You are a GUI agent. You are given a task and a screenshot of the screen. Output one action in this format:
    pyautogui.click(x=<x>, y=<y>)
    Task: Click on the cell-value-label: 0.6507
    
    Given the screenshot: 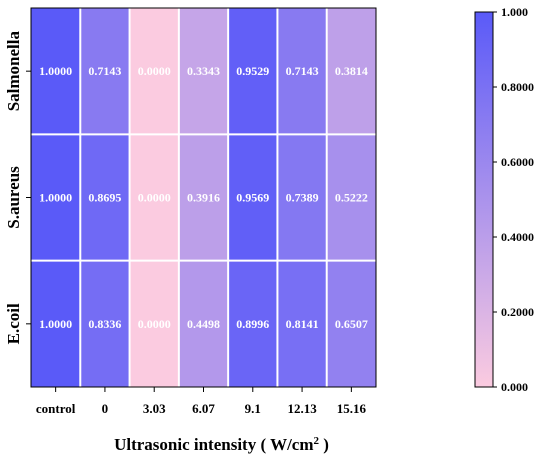 What is the action you would take?
    pyautogui.click(x=351, y=324)
    